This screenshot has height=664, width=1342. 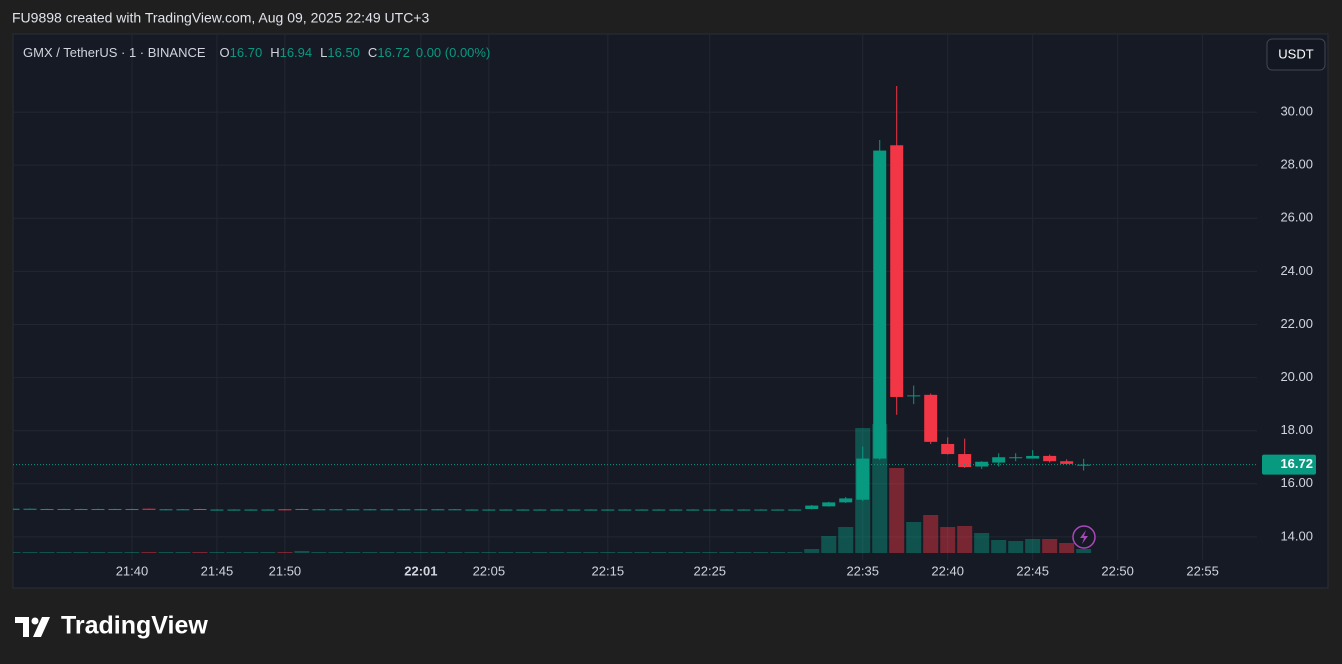 I want to click on x-tick-label: 22:01, so click(x=420, y=570).